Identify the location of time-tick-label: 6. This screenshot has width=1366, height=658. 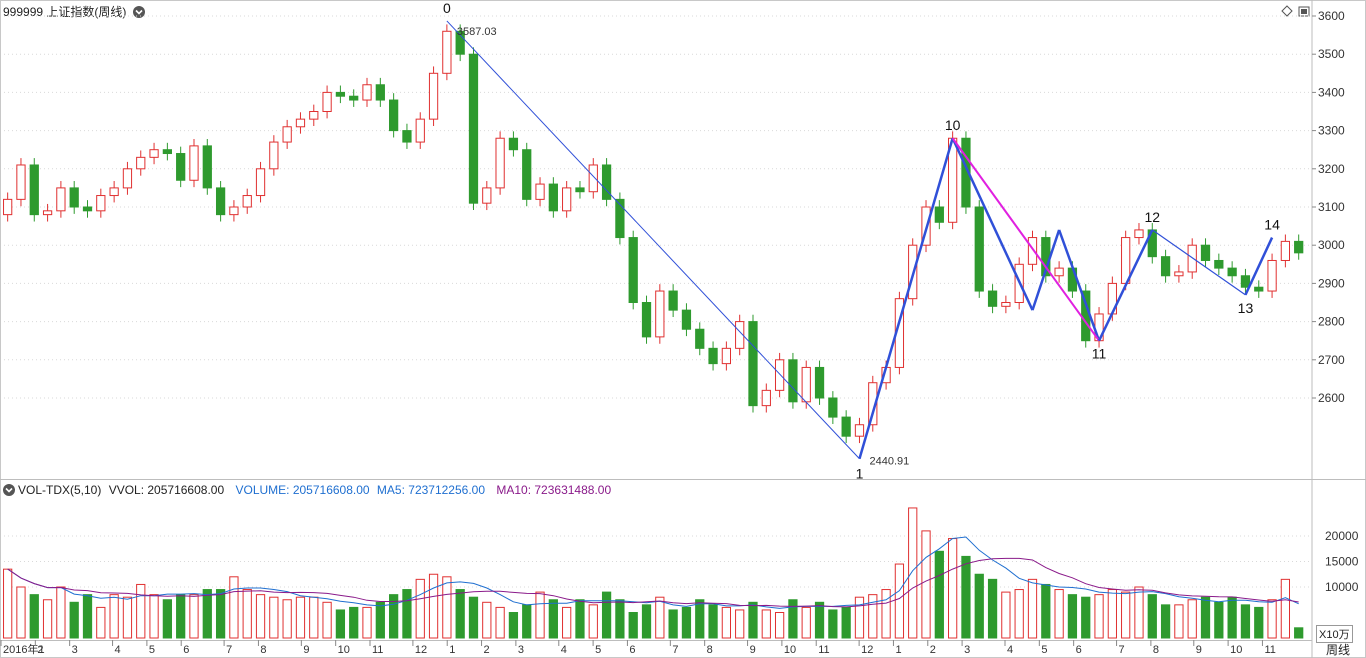
(186, 650).